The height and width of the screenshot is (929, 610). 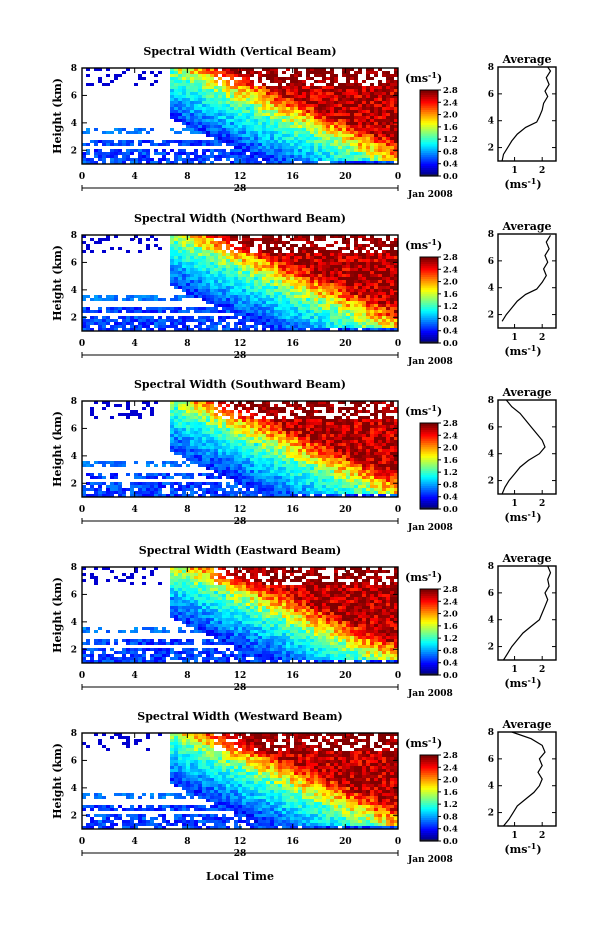 What do you see at coordinates (423, 77) in the screenshot?
I see `colorbar-unit-label: (ms-1)` at bounding box center [423, 77].